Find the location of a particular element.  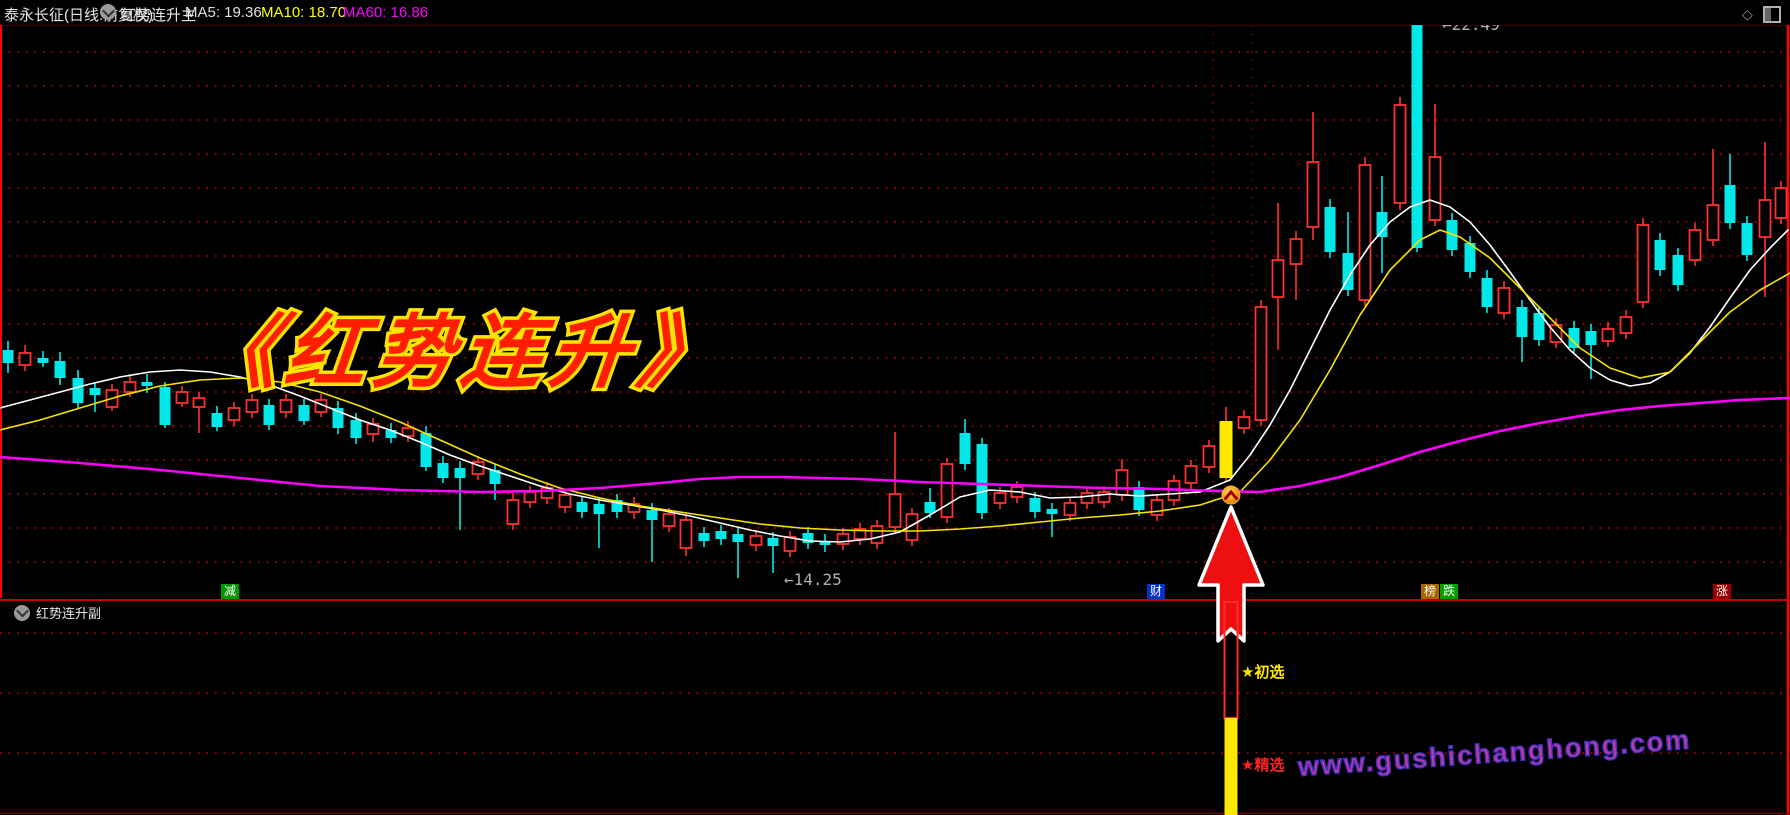

axis-marker-榜: 榜 is located at coordinates (1430, 591).